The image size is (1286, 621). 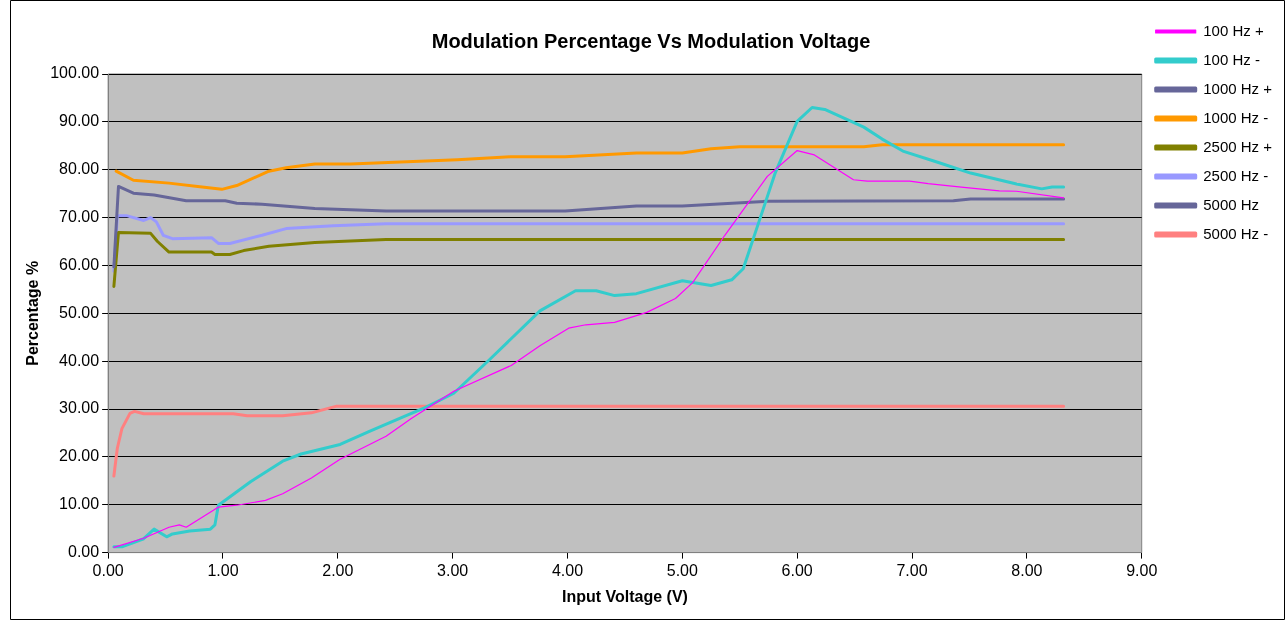 I want to click on y-tick-label: 20.00, so click(x=79, y=456).